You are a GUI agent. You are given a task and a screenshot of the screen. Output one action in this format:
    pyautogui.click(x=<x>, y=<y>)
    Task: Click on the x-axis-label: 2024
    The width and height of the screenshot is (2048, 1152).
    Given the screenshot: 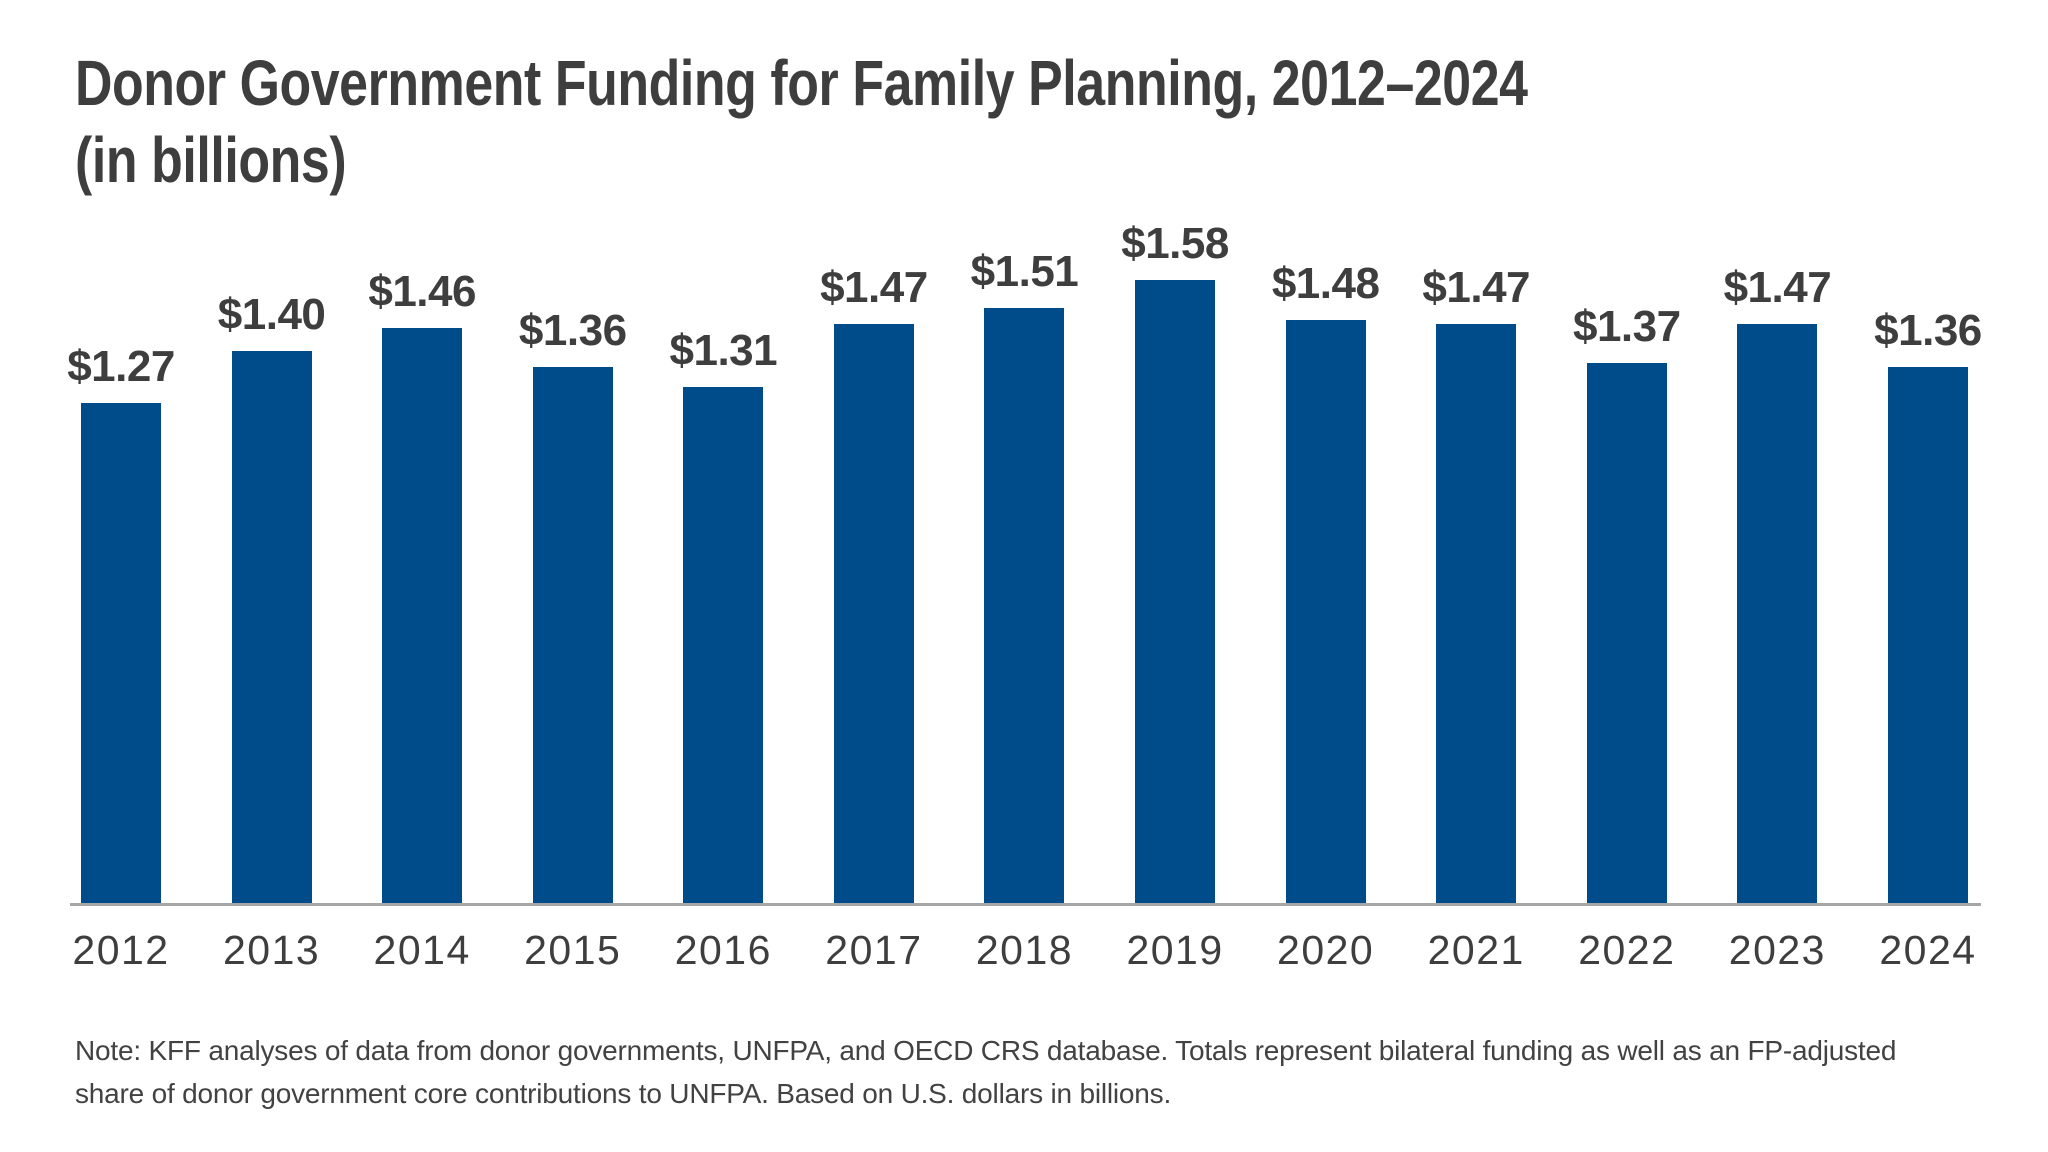 What is the action you would take?
    pyautogui.click(x=1928, y=950)
    